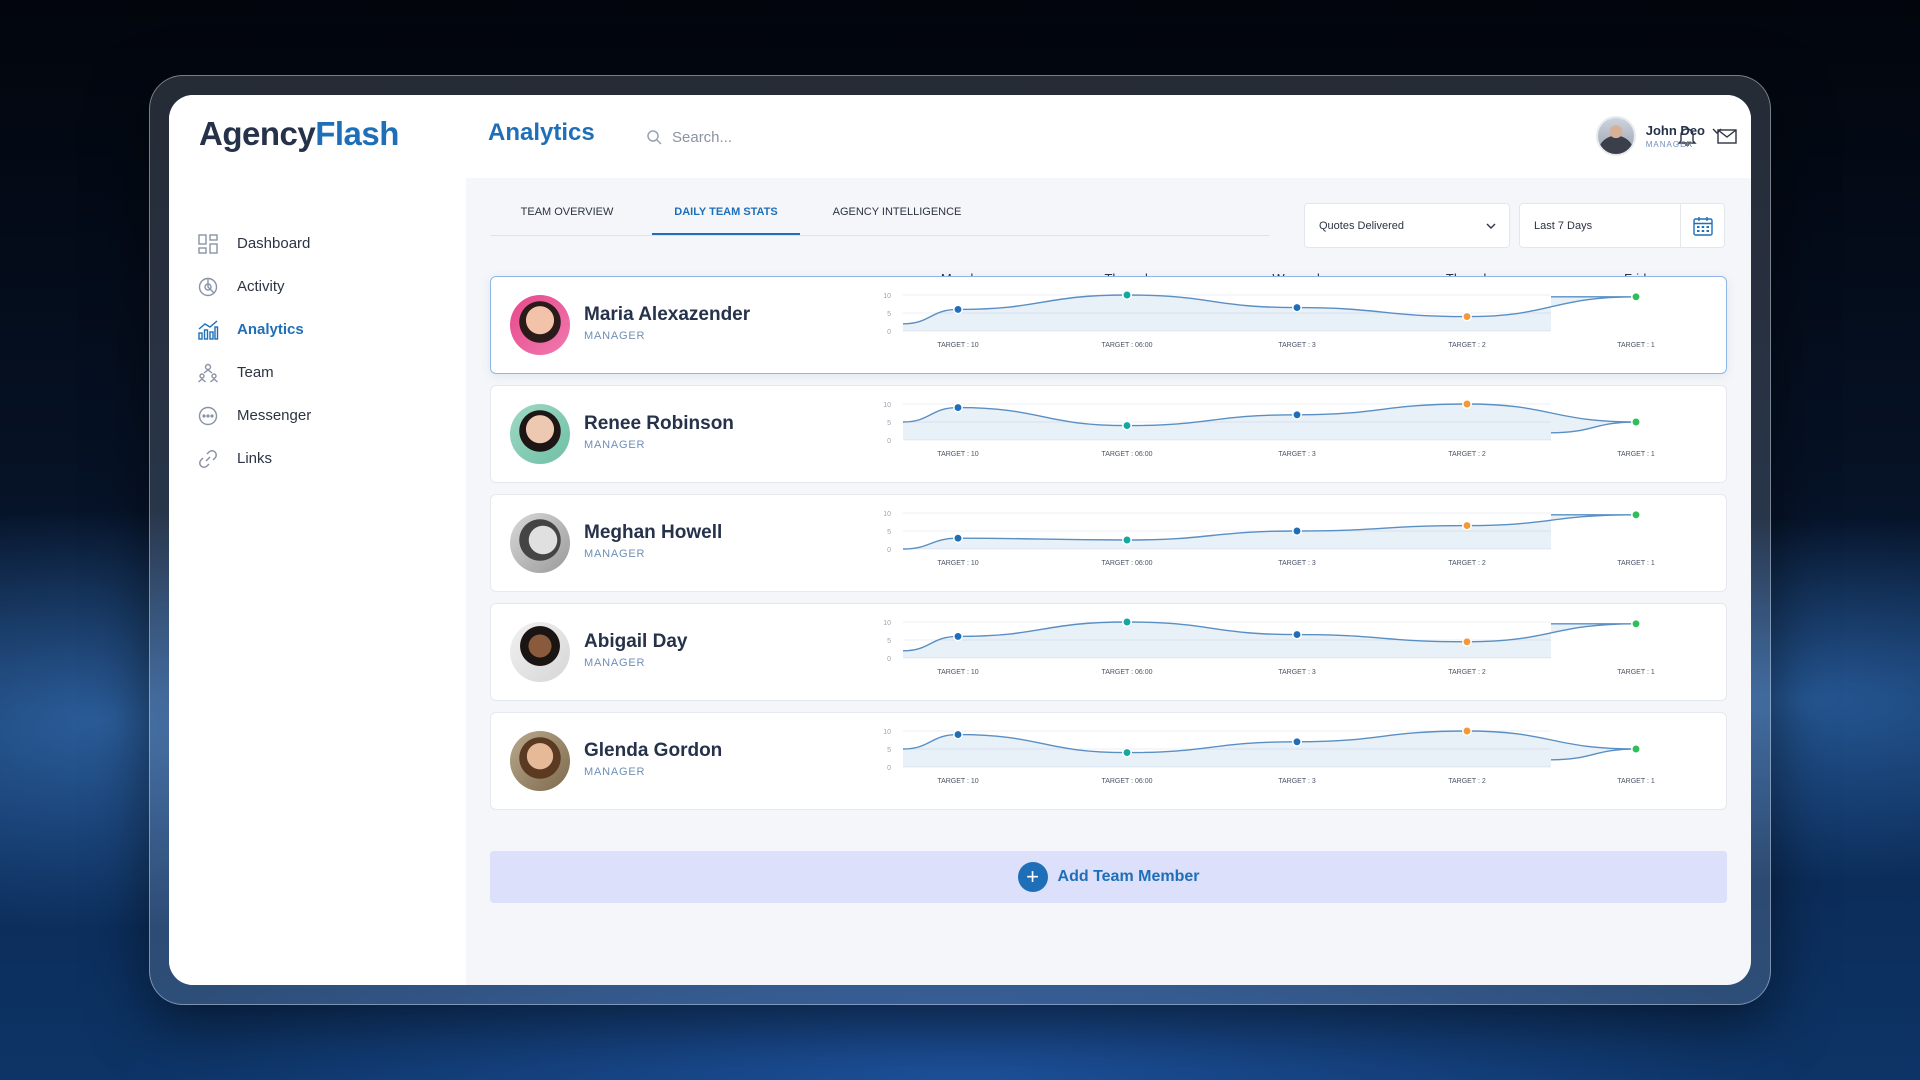 The image size is (1920, 1080). I want to click on top-bar: Analytics John Deo MANAGER, so click(1108, 136).